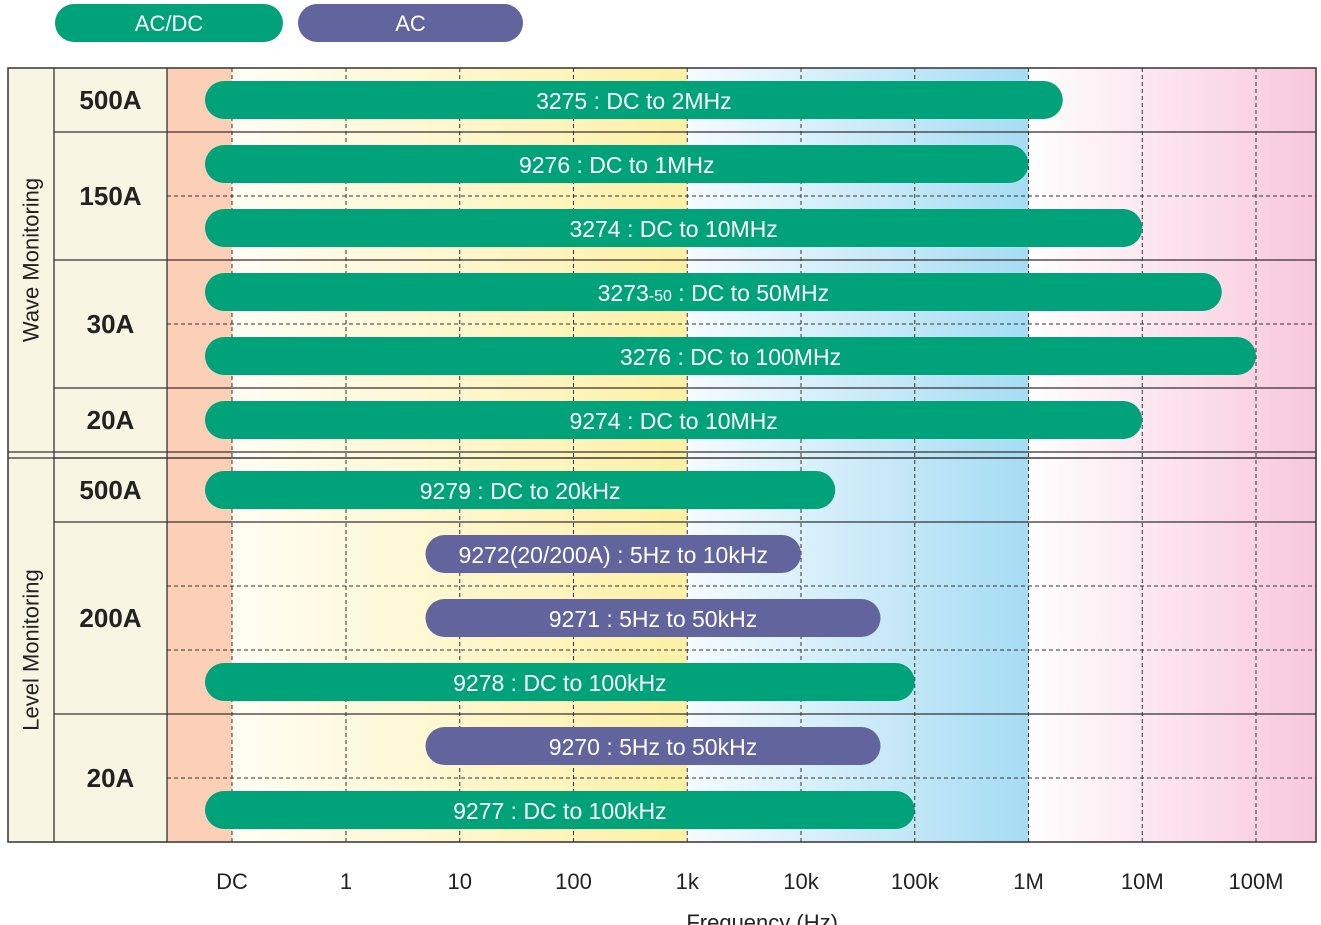 The width and height of the screenshot is (1321, 925). I want to click on legend: AC/DC AC, so click(289, 23).